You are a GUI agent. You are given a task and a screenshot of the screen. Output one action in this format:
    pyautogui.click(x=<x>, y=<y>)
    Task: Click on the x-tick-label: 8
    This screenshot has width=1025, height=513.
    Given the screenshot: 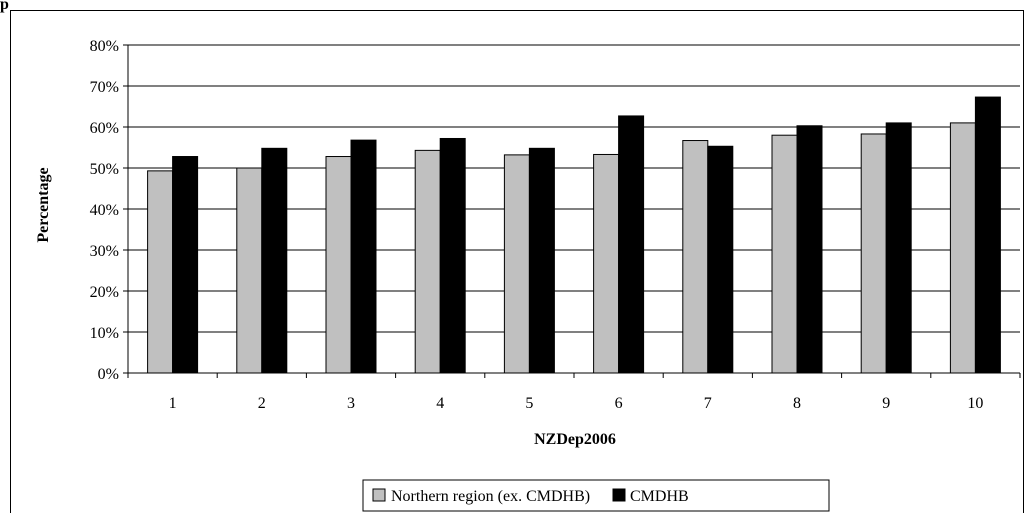 What is the action you would take?
    pyautogui.click(x=797, y=403)
    